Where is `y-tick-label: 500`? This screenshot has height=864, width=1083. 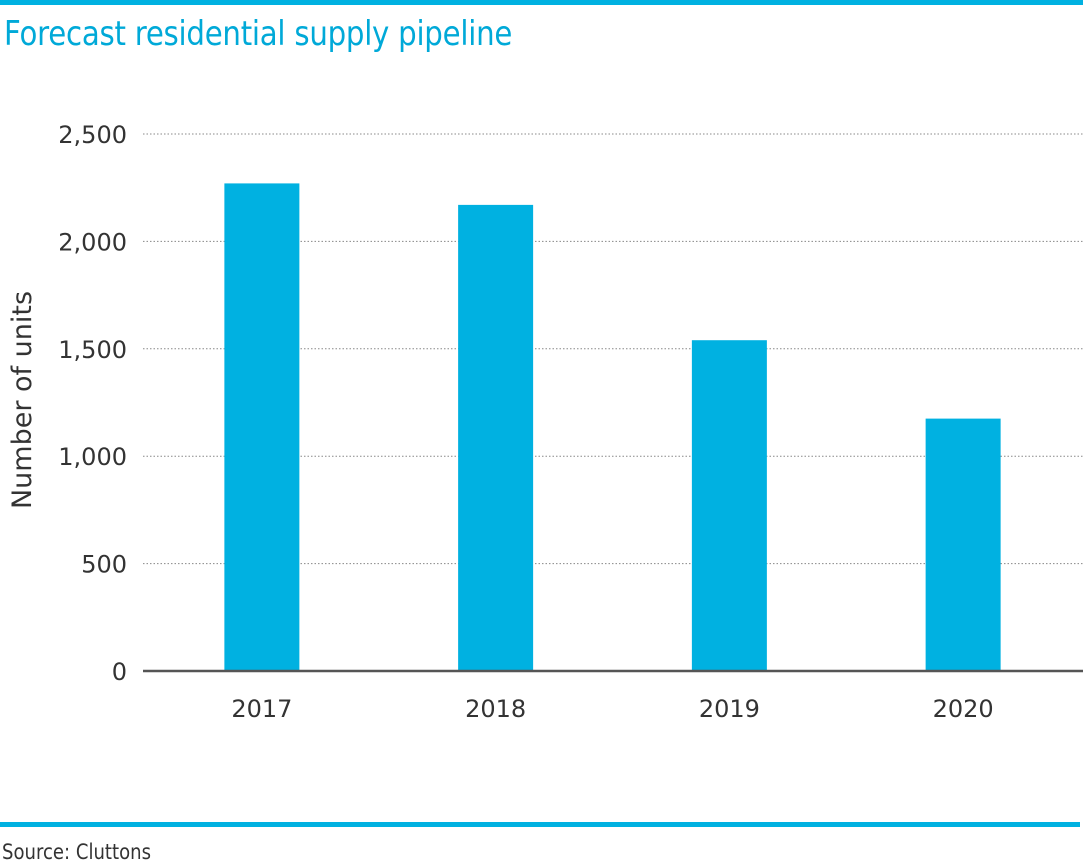
y-tick-label: 500 is located at coordinates (104, 565).